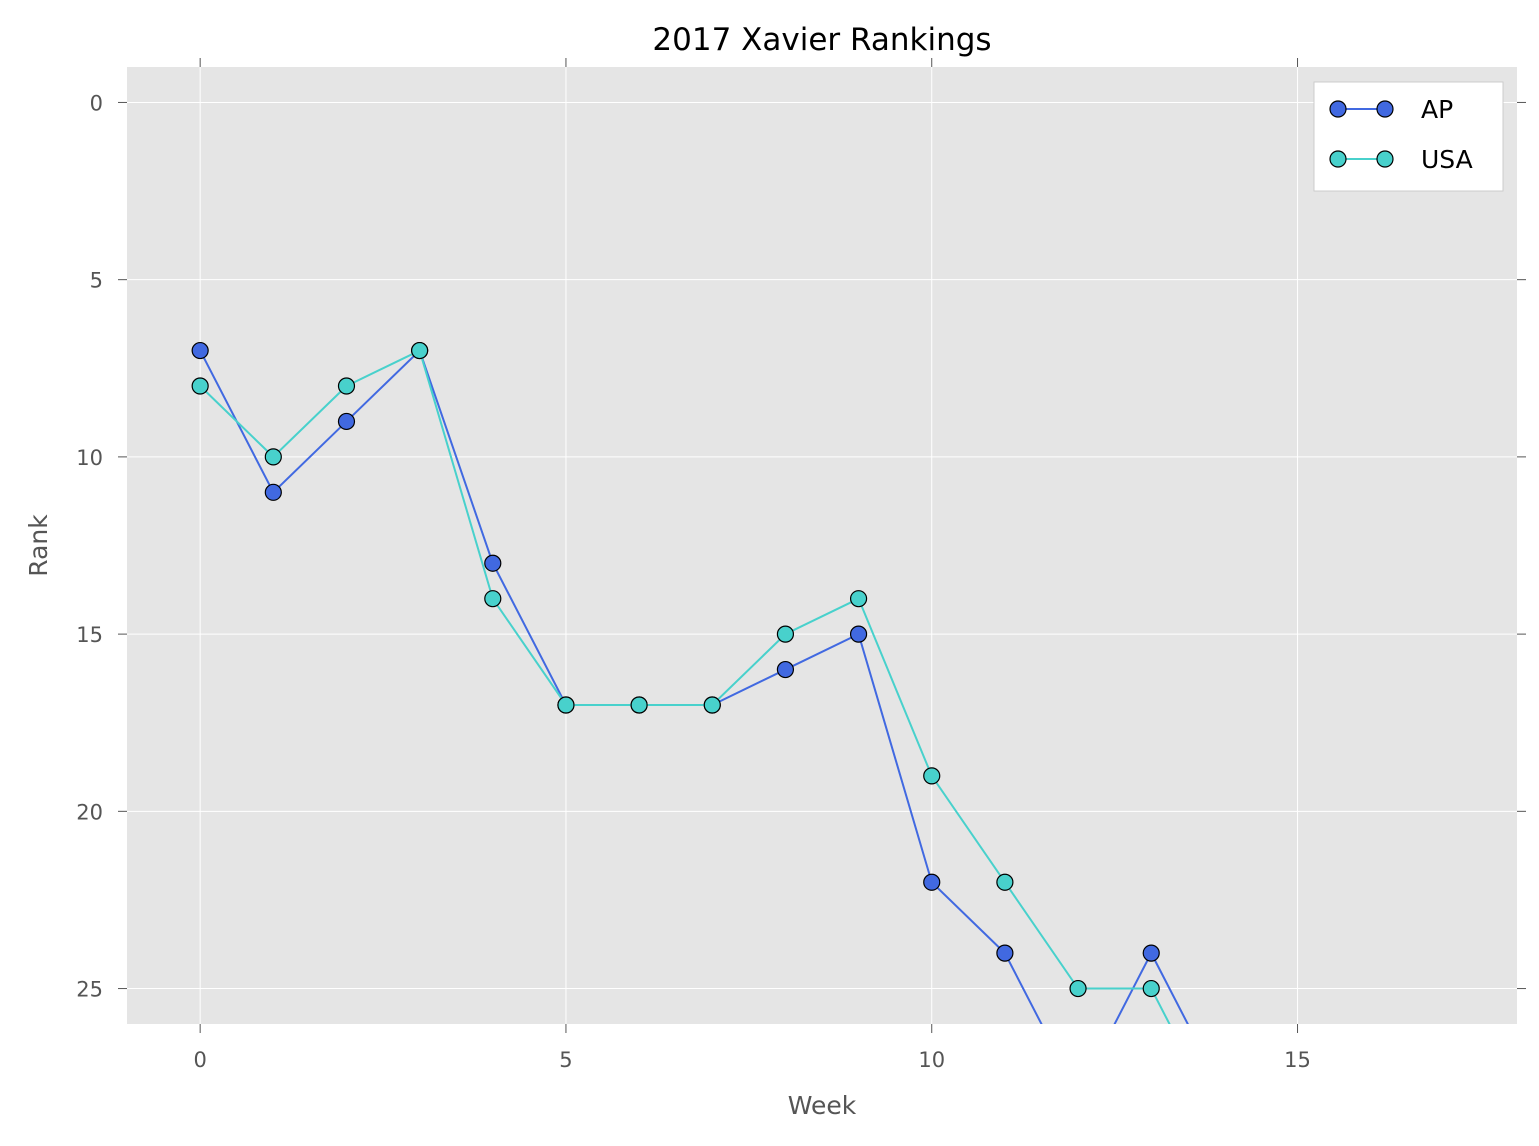 The image size is (1539, 1146). I want to click on legend-label: USA, so click(1447, 159).